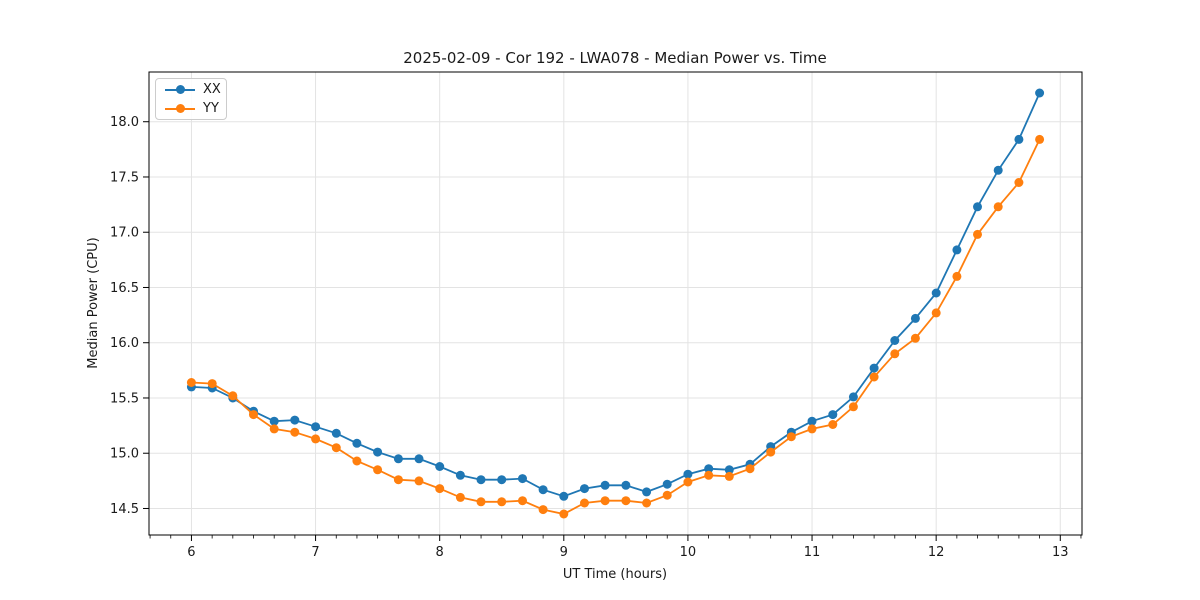  What do you see at coordinates (936, 552) in the screenshot?
I see `x-tick-label: 12` at bounding box center [936, 552].